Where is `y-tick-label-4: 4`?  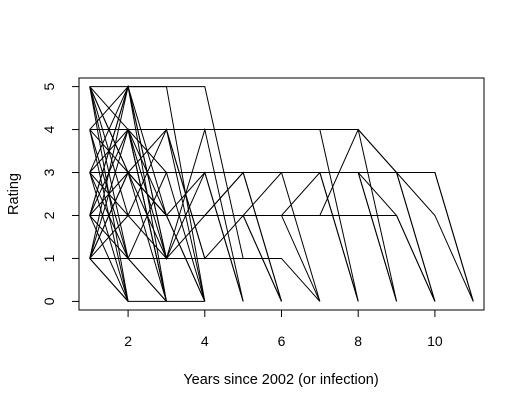 y-tick-label-4: 4 is located at coordinates (49, 129).